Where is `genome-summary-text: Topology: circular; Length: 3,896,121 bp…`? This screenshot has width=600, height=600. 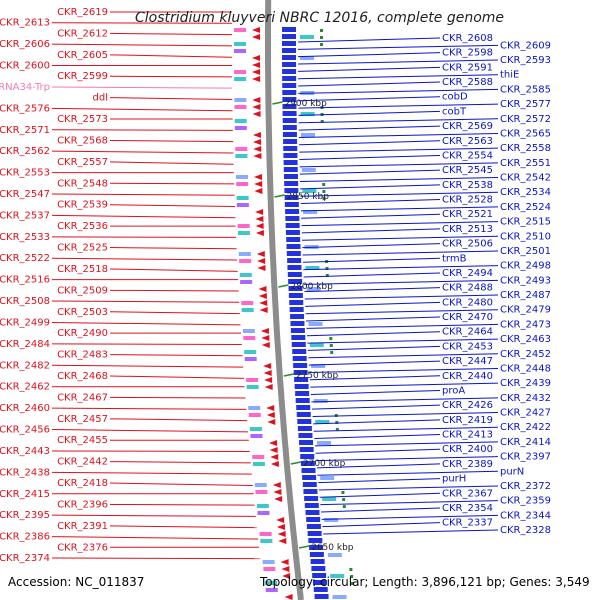
genome-summary-text: Topology: circular; Length: 3,896,121 bp… is located at coordinates (425, 582).